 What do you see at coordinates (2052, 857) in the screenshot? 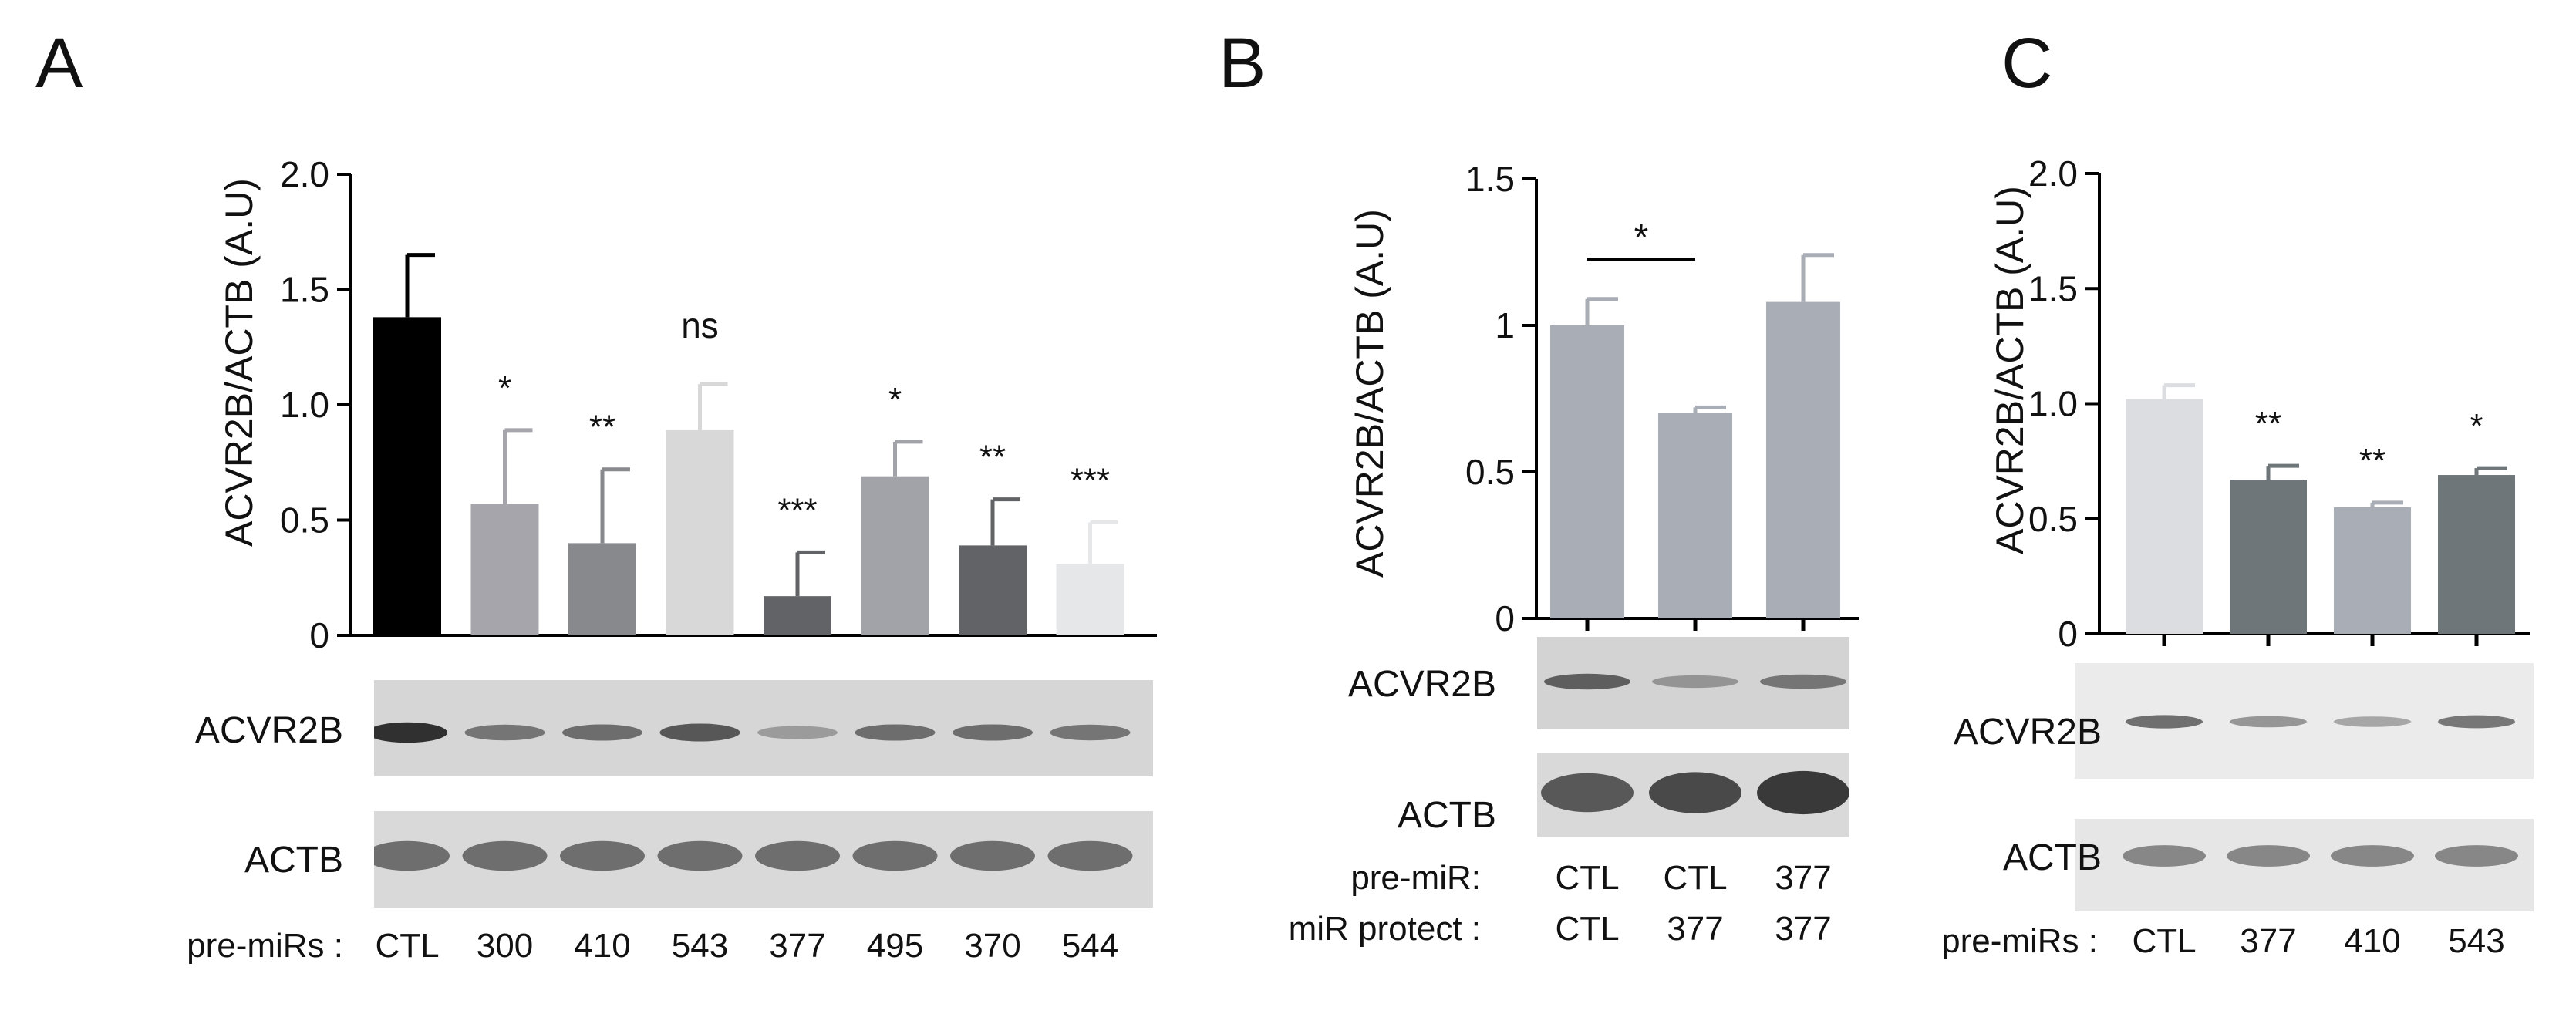
I see `blot-label-actb-c: ACTB` at bounding box center [2052, 857].